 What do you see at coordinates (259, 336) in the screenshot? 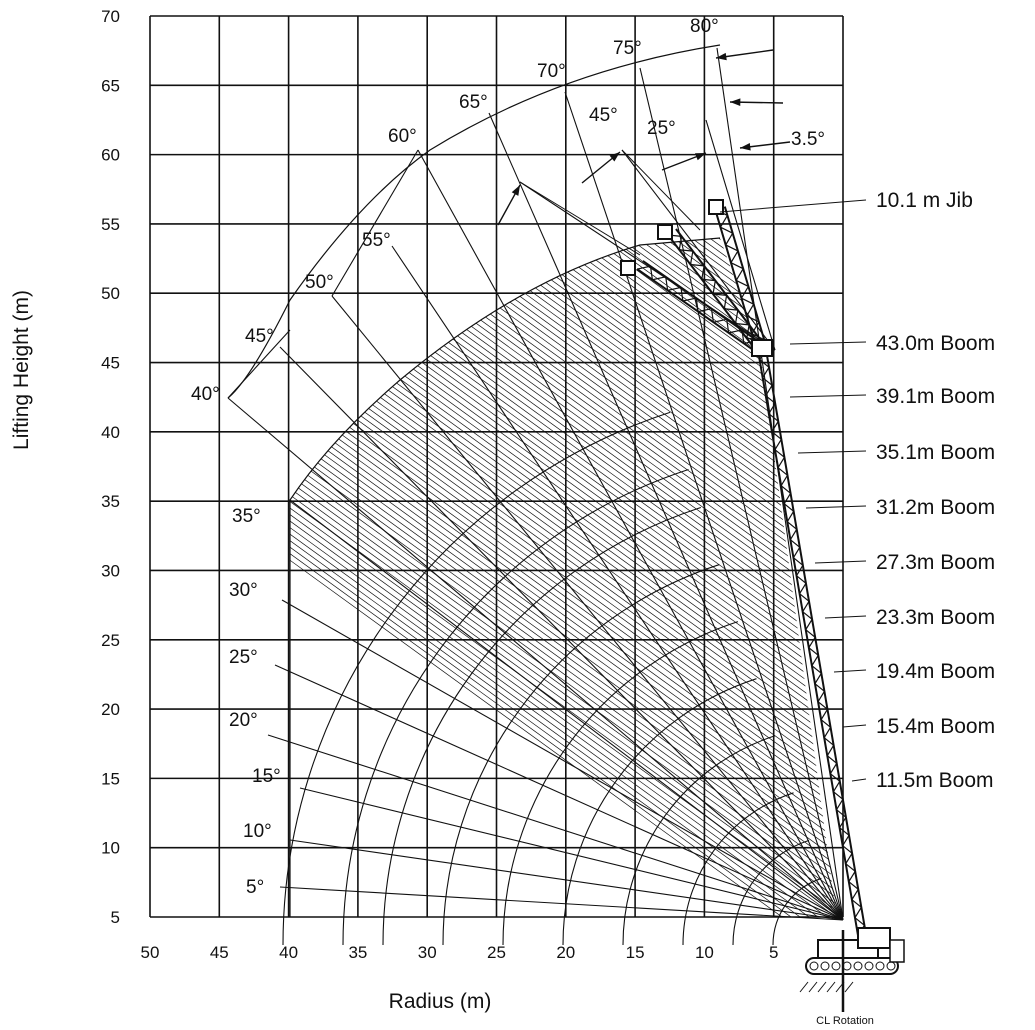
I see `angle-label: 45°` at bounding box center [259, 336].